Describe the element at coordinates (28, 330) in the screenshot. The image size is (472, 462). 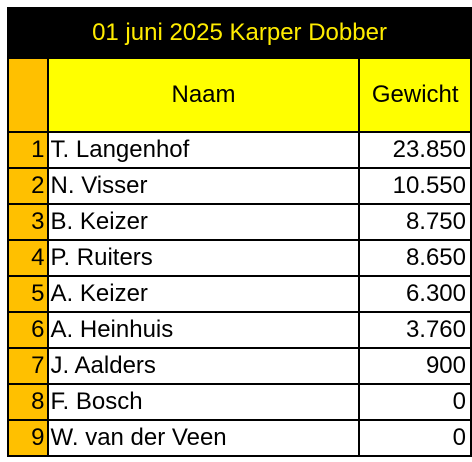
I see `rank-cell: 6` at that location.